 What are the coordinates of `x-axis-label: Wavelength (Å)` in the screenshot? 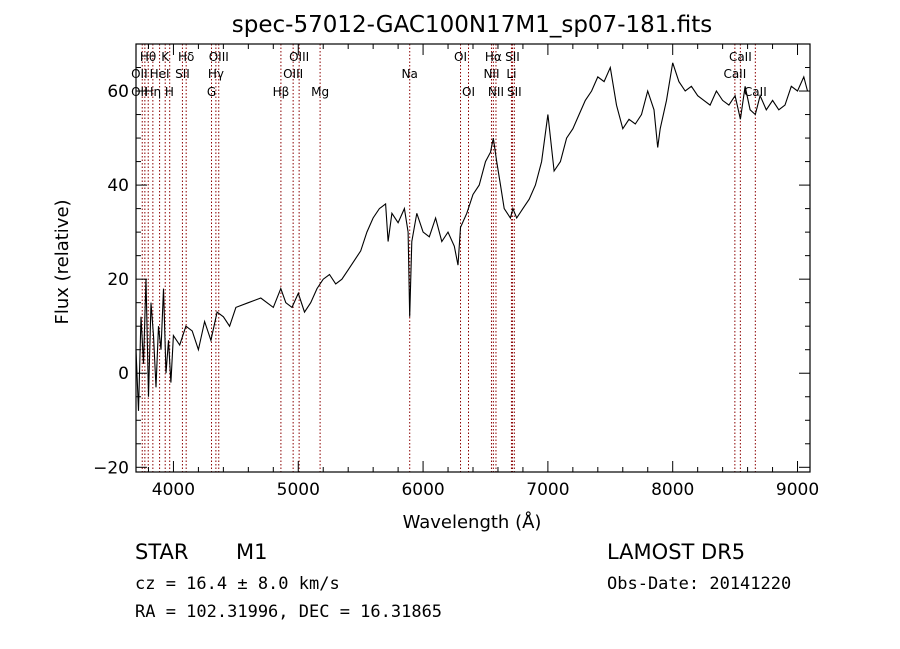 It's located at (472, 522).